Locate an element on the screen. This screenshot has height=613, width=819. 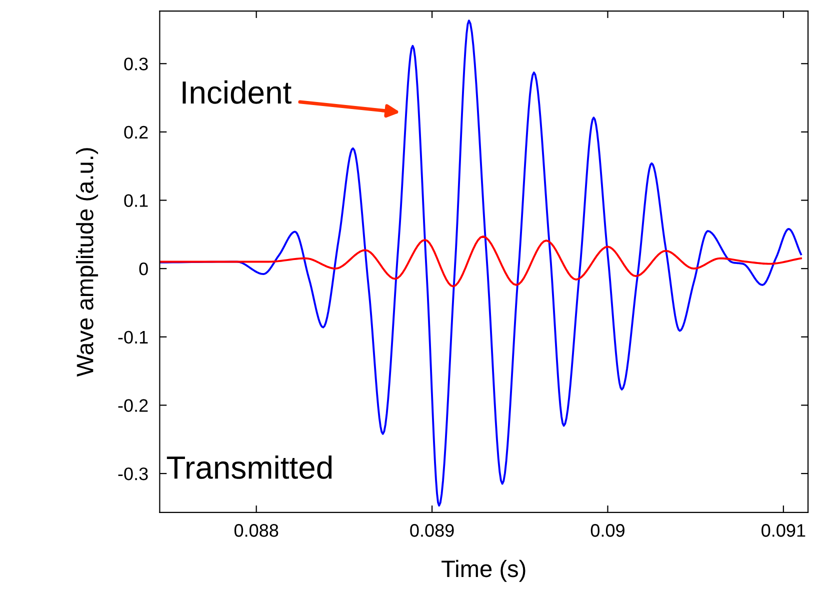
y-tick-label: 0.1 is located at coordinates (136, 200).